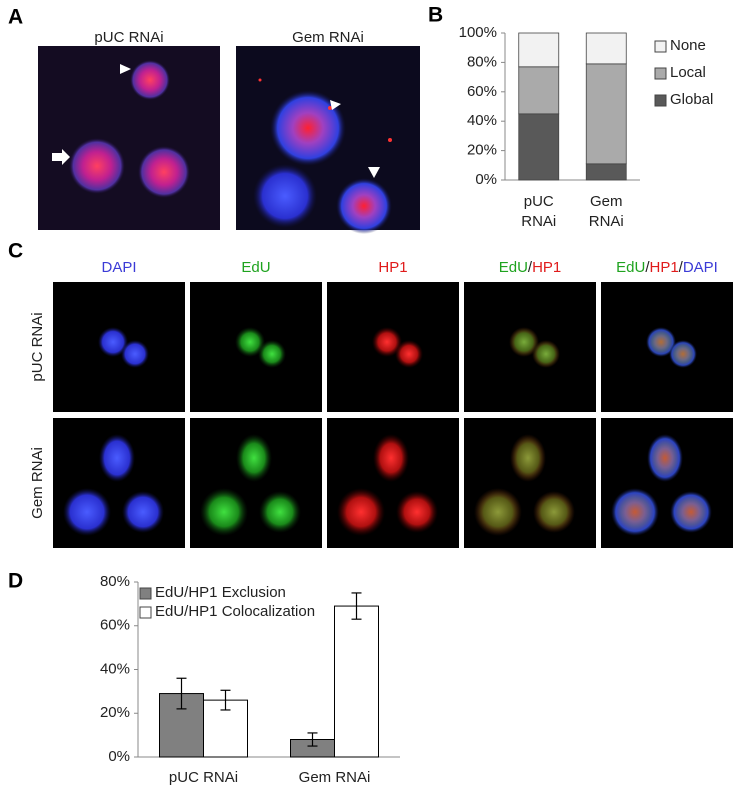 This screenshot has width=741, height=800. I want to click on panel-label: A, so click(15, 17).